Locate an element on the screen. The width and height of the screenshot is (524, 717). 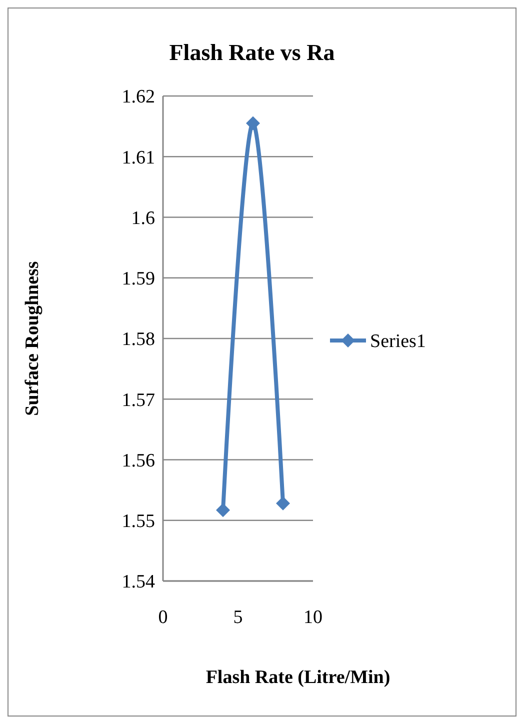
chart-title: Flash Rate vs Ra is located at coordinates (252, 52).